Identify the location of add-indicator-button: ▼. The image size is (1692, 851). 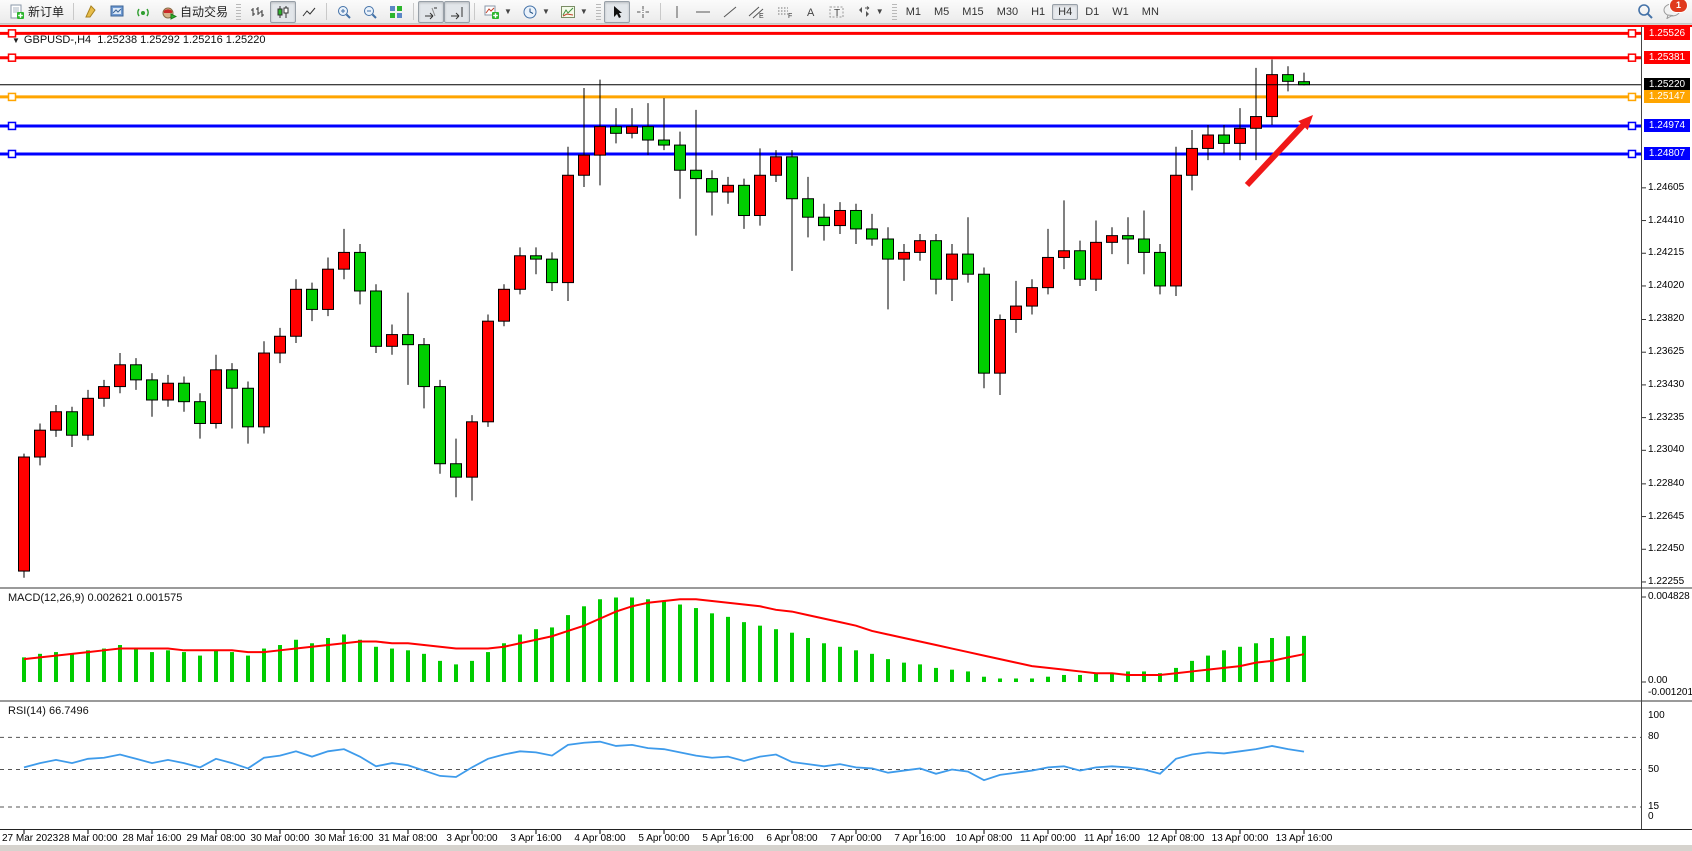
(498, 12).